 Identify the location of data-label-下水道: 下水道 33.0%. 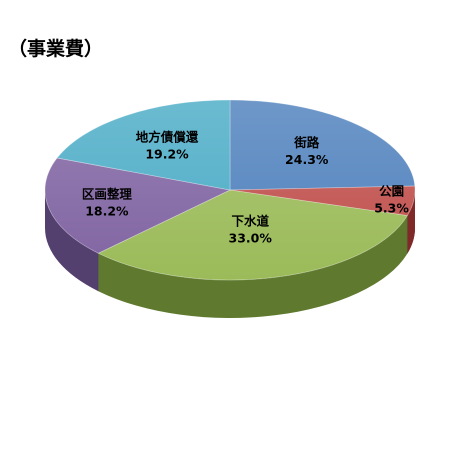
(251, 229).